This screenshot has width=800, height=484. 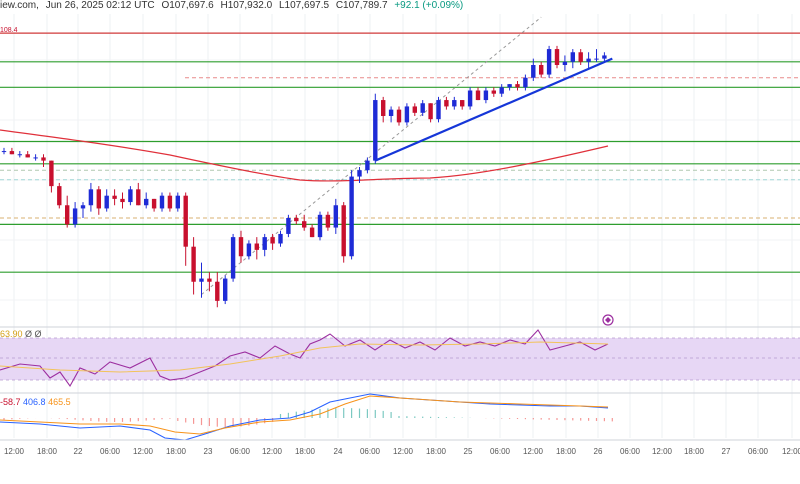 What do you see at coordinates (187, 5) in the screenshot?
I see `open-value: O107,697.6` at bounding box center [187, 5].